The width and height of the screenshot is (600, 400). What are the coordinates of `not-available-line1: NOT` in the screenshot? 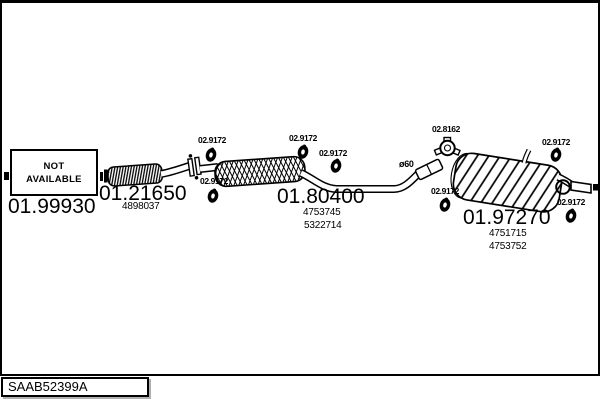 It's located at (54, 166).